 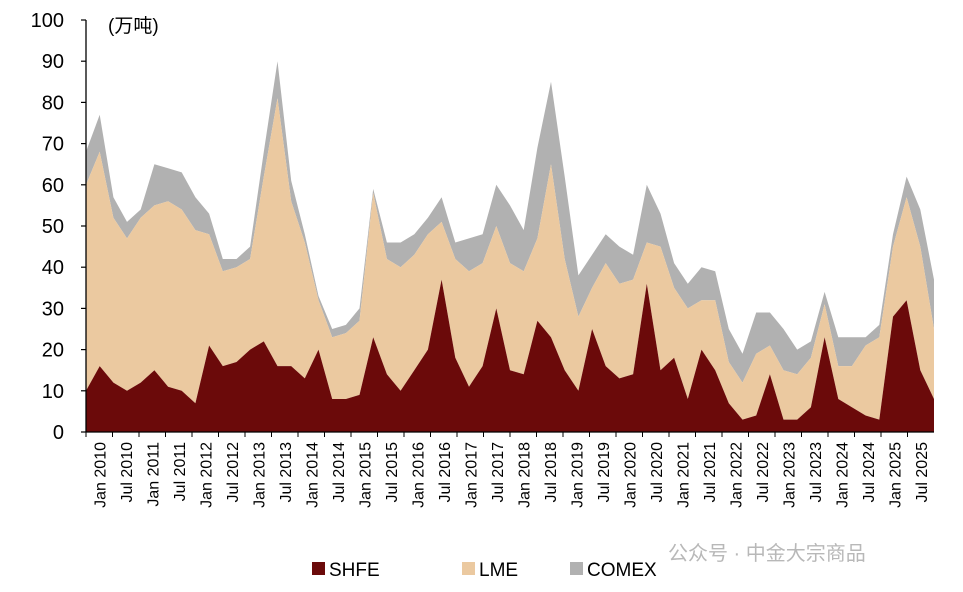 I want to click on y-tick-label: 90, so click(x=53, y=62).